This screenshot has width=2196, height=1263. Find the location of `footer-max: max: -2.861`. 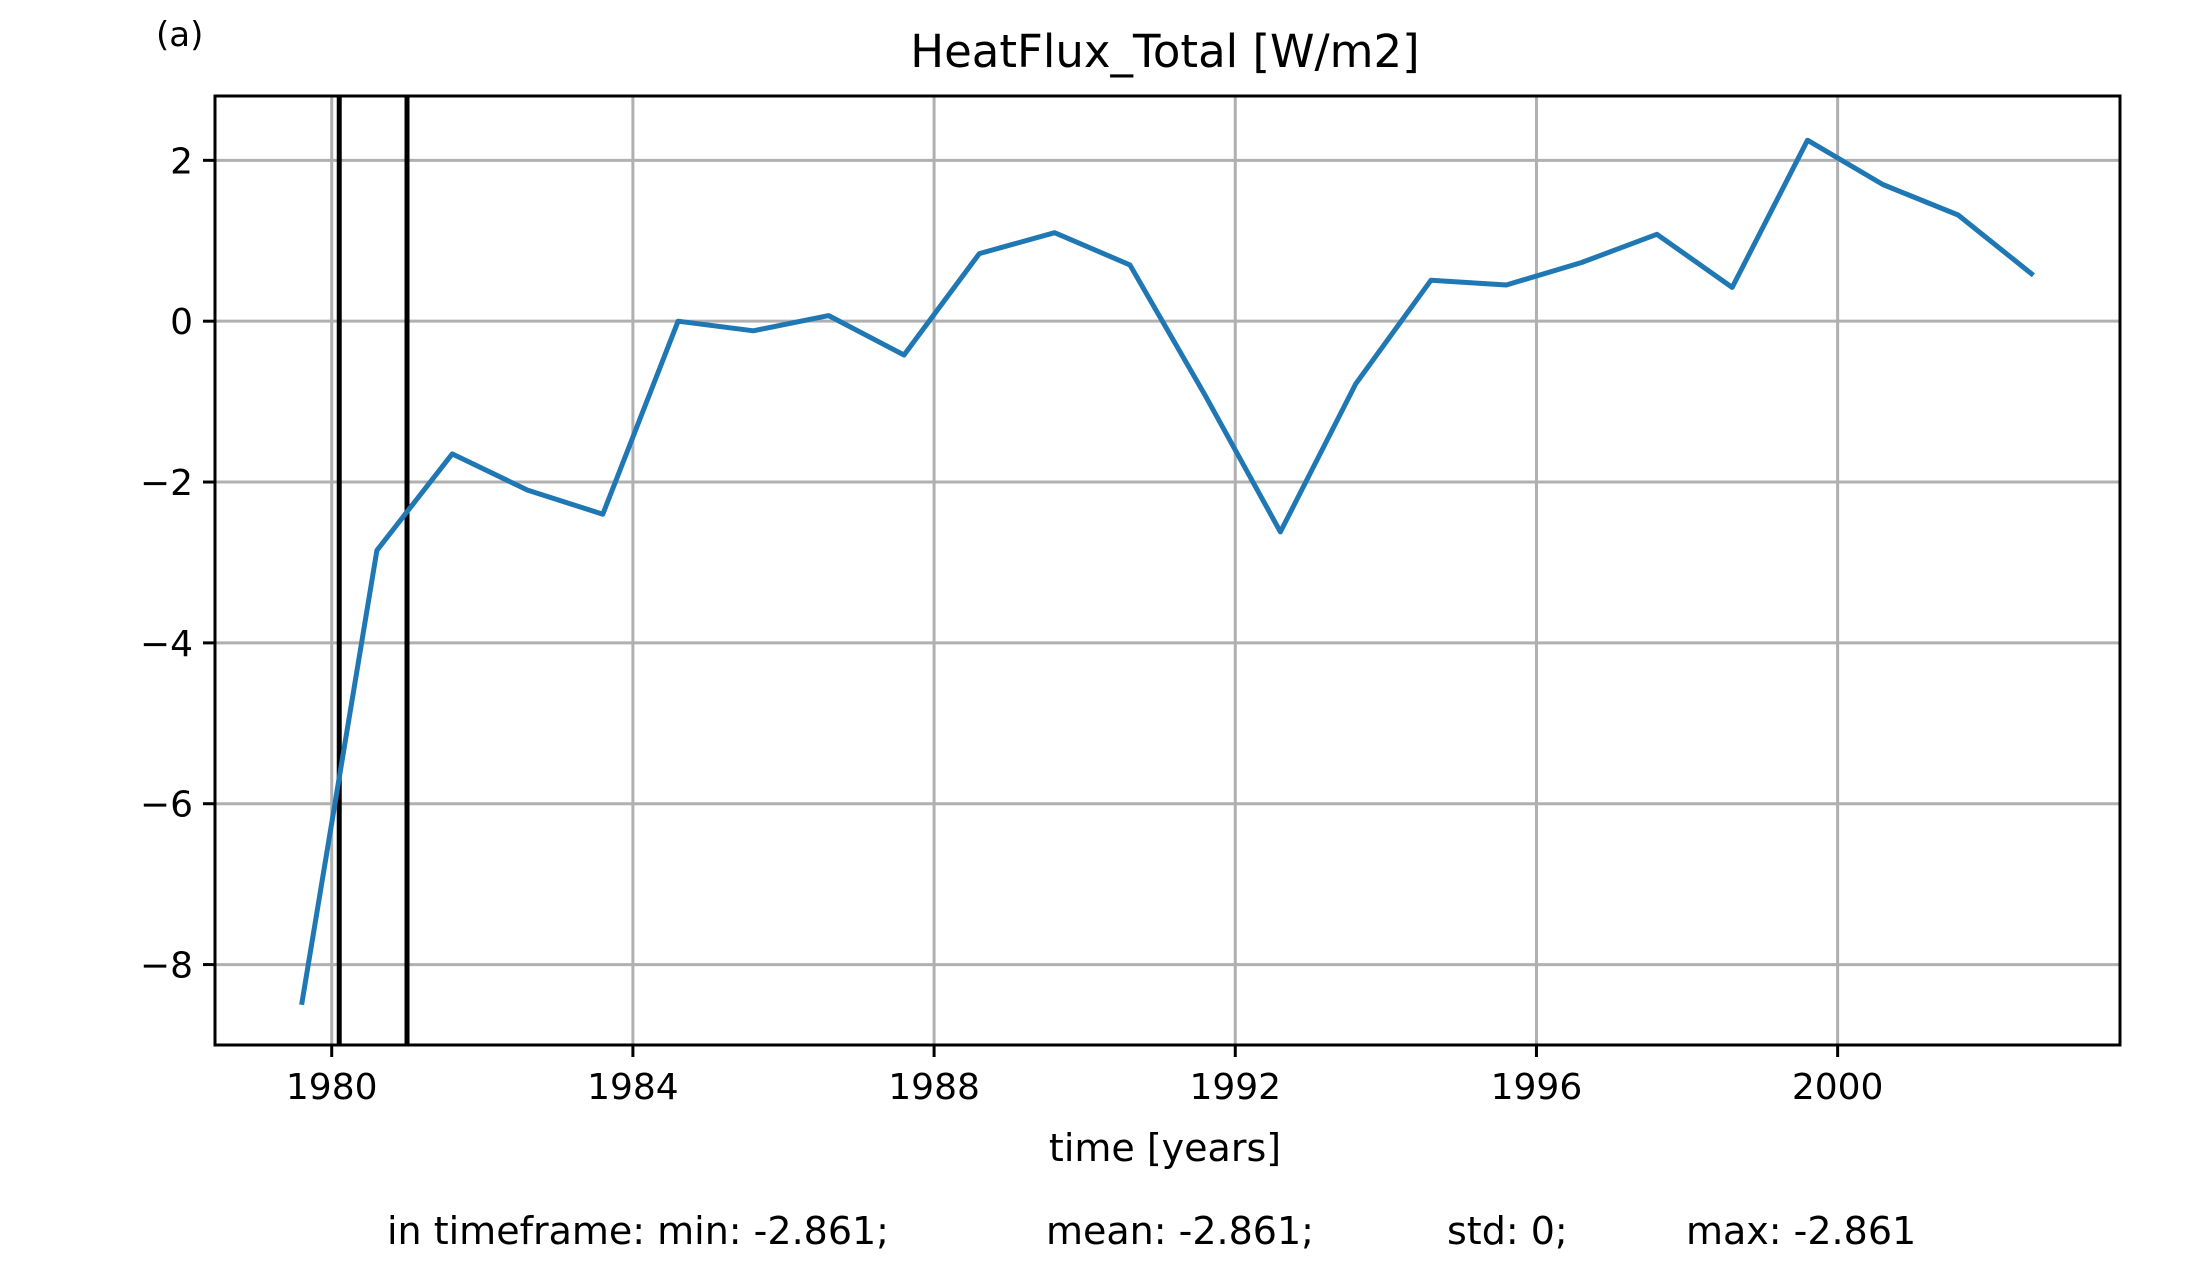

footer-max: max: -2.861 is located at coordinates (1801, 1231).